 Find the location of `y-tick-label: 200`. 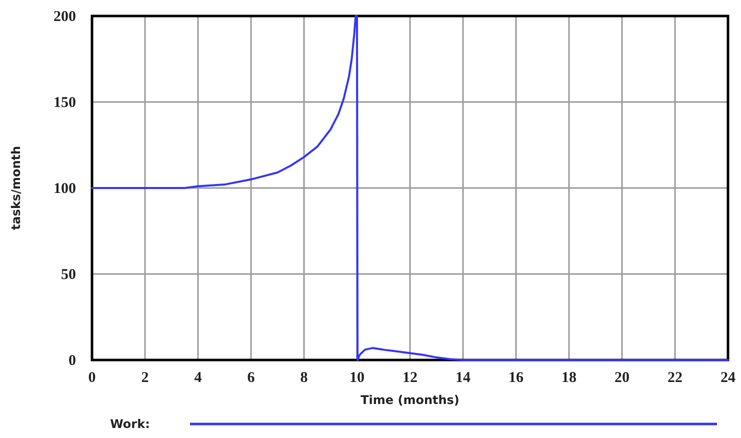

y-tick-label: 200 is located at coordinates (65, 17).